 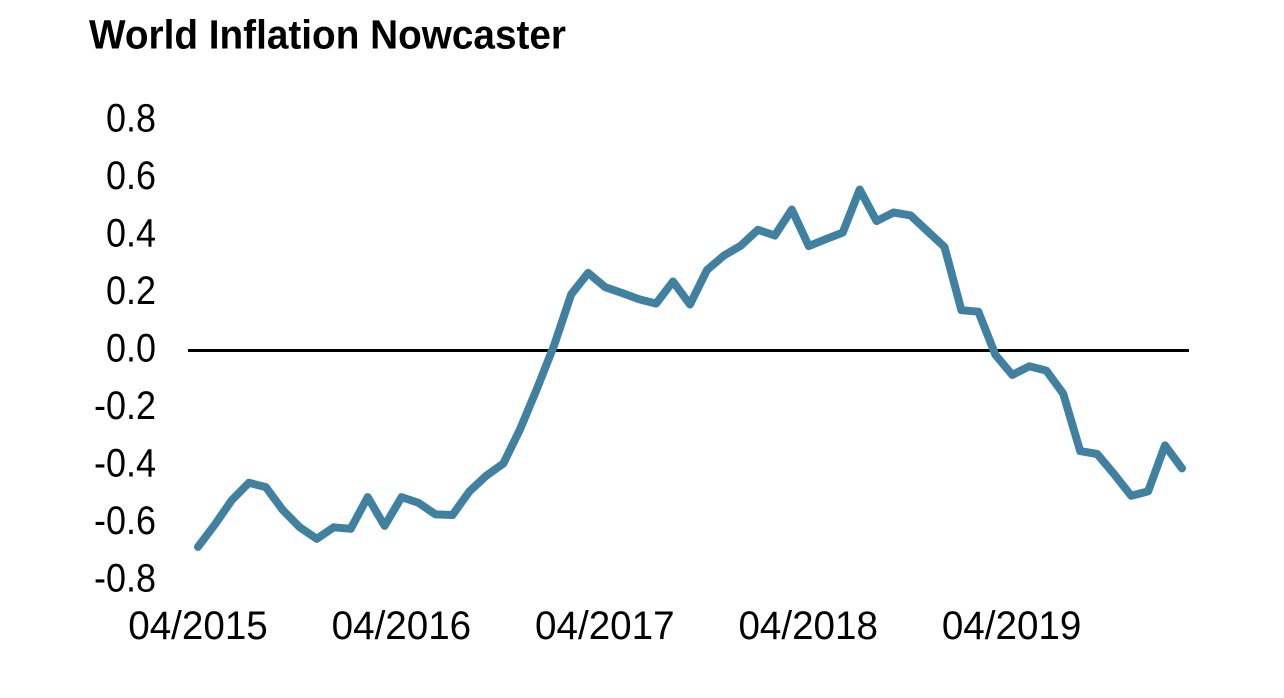 What do you see at coordinates (131, 291) in the screenshot?
I see `svg-text: 0.2` at bounding box center [131, 291].